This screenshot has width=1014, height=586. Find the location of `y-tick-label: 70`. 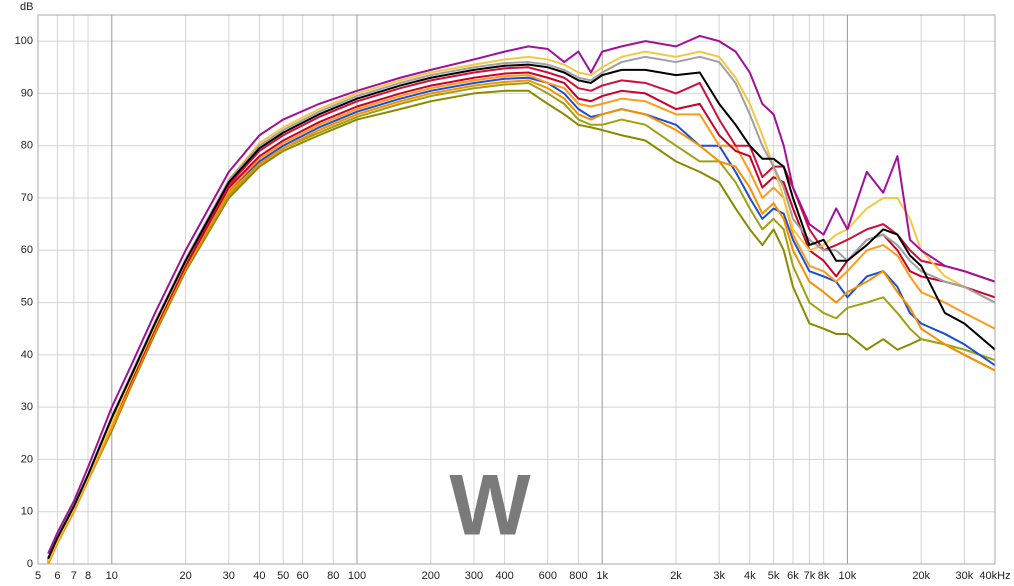

y-tick-label: 70 is located at coordinates (27, 198).